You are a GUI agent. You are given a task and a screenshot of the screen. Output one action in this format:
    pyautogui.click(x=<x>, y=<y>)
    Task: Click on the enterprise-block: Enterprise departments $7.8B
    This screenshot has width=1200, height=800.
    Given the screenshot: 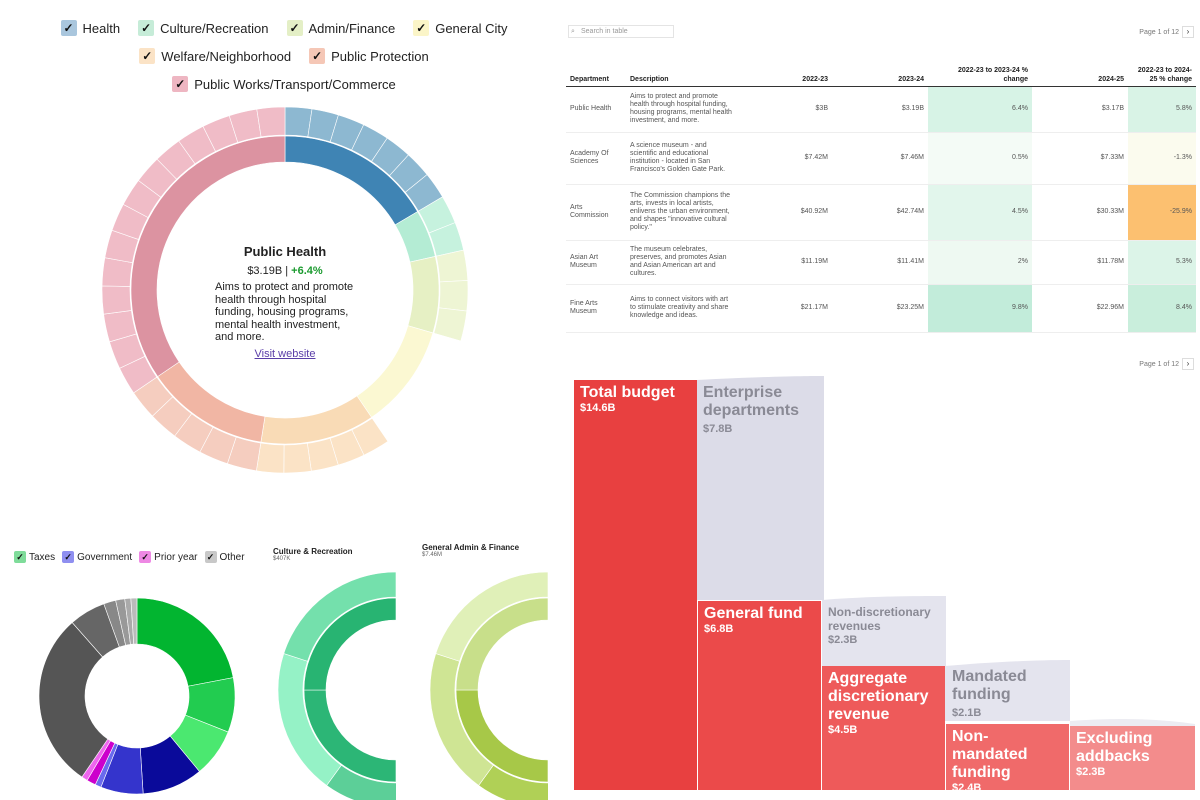 What is the action you would take?
    pyautogui.click(x=758, y=411)
    